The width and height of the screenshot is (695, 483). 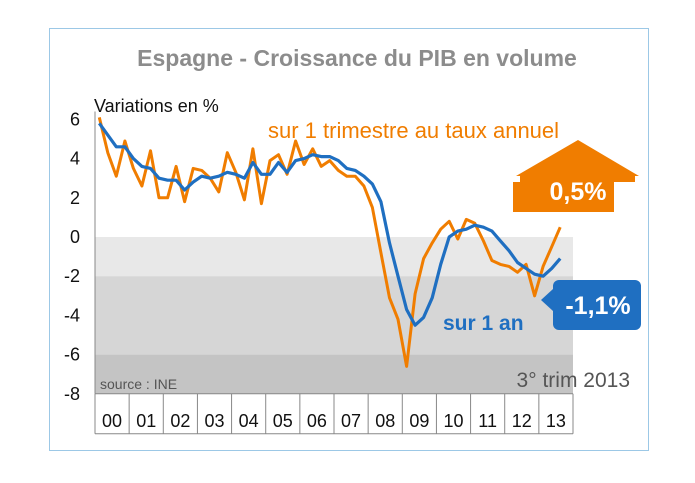 I want to click on y-tick-label: 0, so click(x=75, y=237).